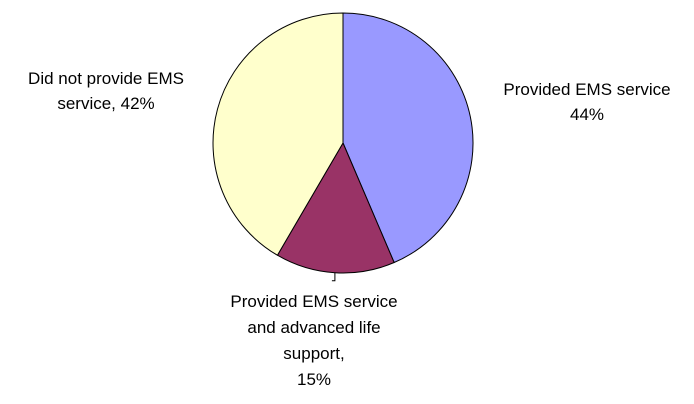 This screenshot has height=404, width=694. Describe the element at coordinates (106, 91) in the screenshot. I see `slice-label-3: Did not provide EMS service, 42%` at that location.